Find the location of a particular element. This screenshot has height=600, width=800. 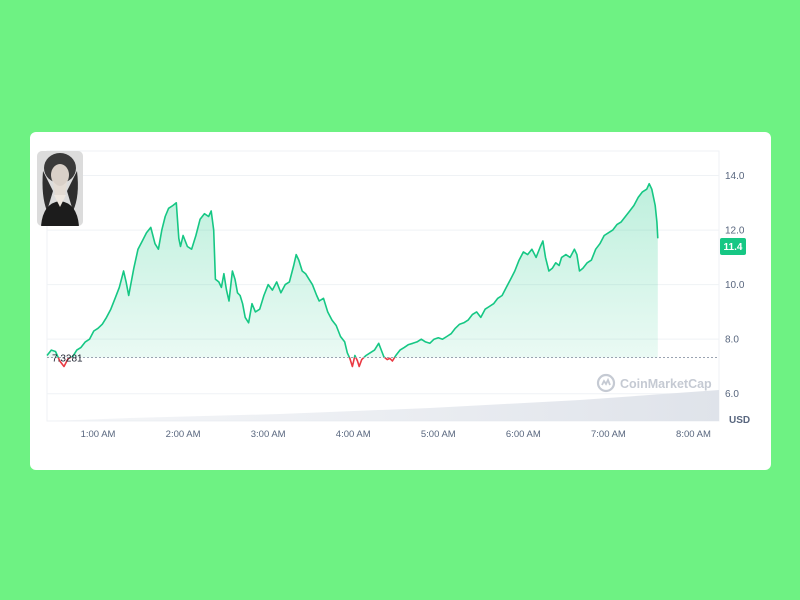

watermark: CoinMarketCap is located at coordinates (654, 383).